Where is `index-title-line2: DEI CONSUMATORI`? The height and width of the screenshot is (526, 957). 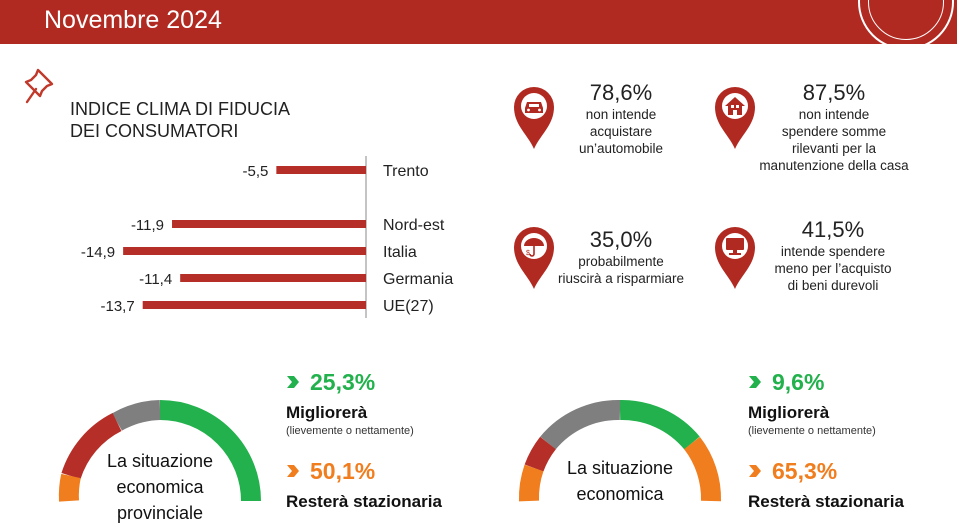
index-title-line2: DEI CONSUMATORI is located at coordinates (154, 131).